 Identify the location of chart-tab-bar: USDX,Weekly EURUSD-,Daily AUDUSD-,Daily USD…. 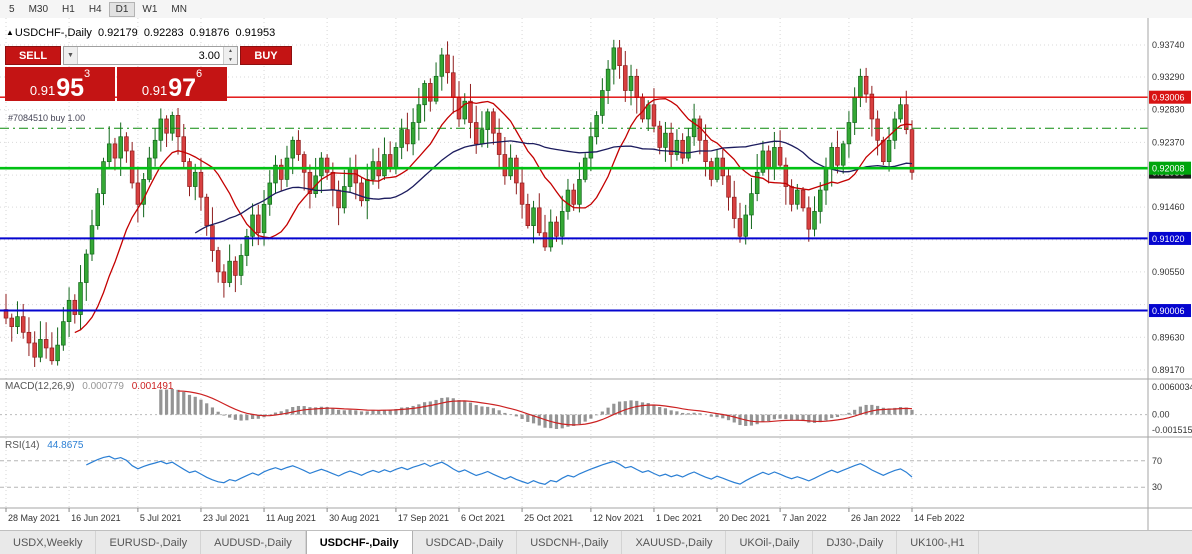
(596, 542).